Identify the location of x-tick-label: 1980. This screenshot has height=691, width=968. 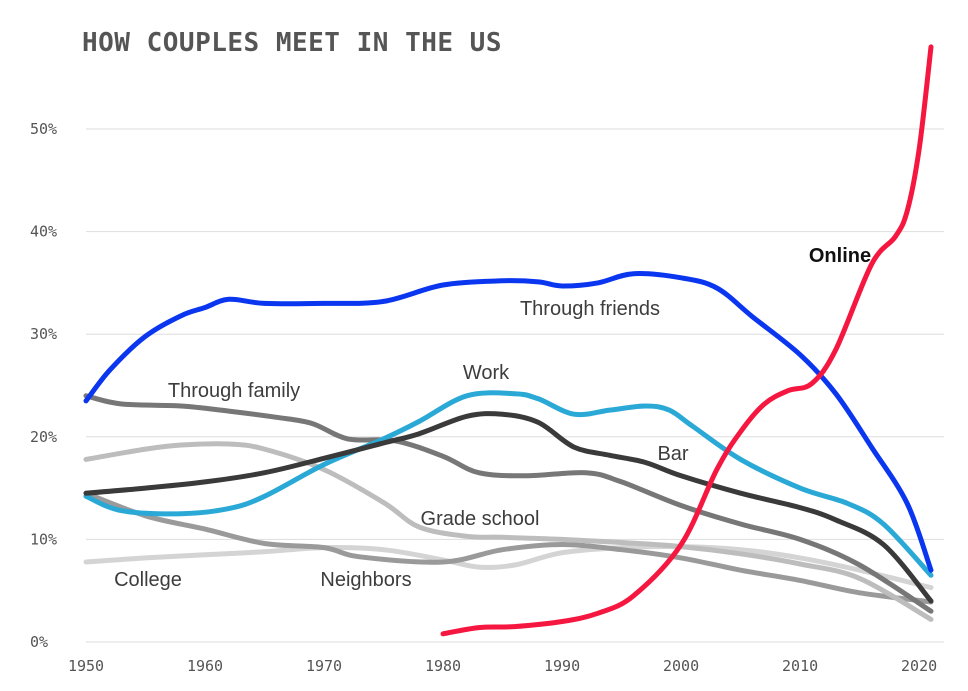
(443, 666).